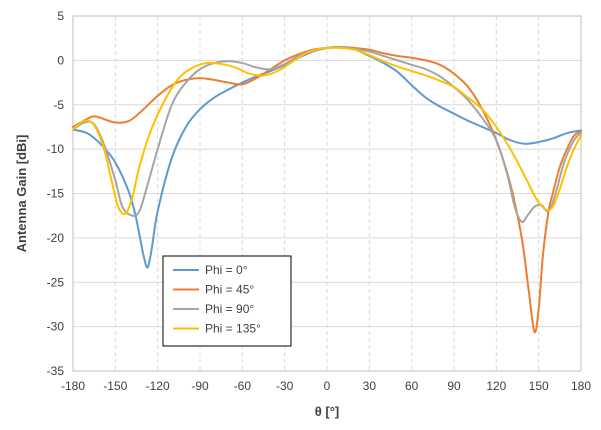  What do you see at coordinates (370, 386) in the screenshot?
I see `x-tick-label: 30` at bounding box center [370, 386].